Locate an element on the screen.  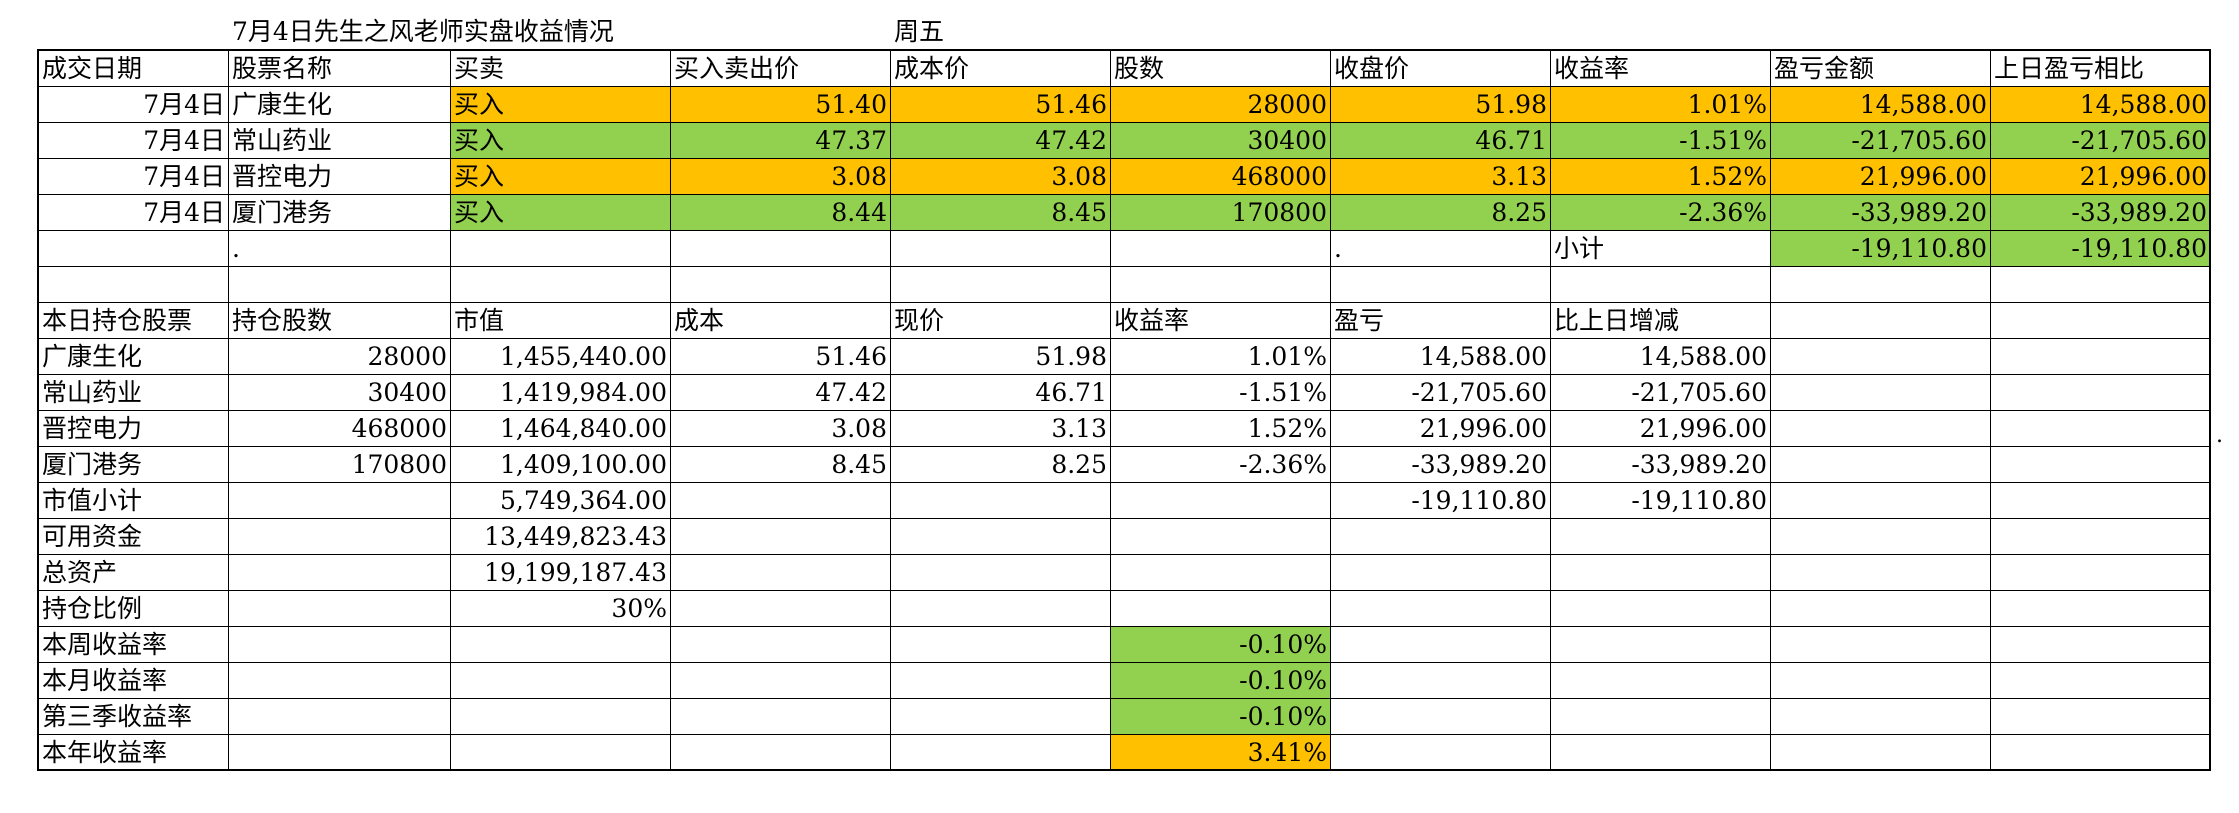
holding-name: 常山药业 is located at coordinates (92, 392).